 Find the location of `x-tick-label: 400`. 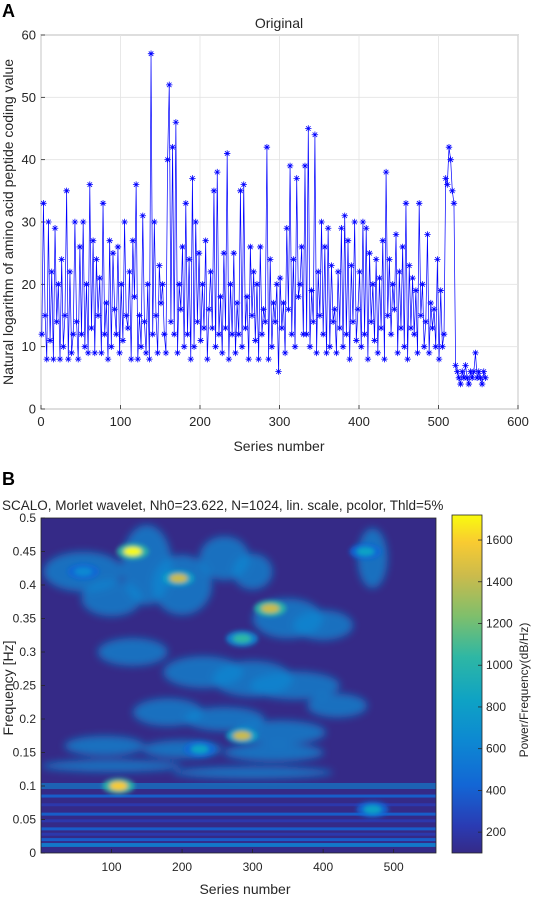

x-tick-label: 400 is located at coordinates (359, 421).